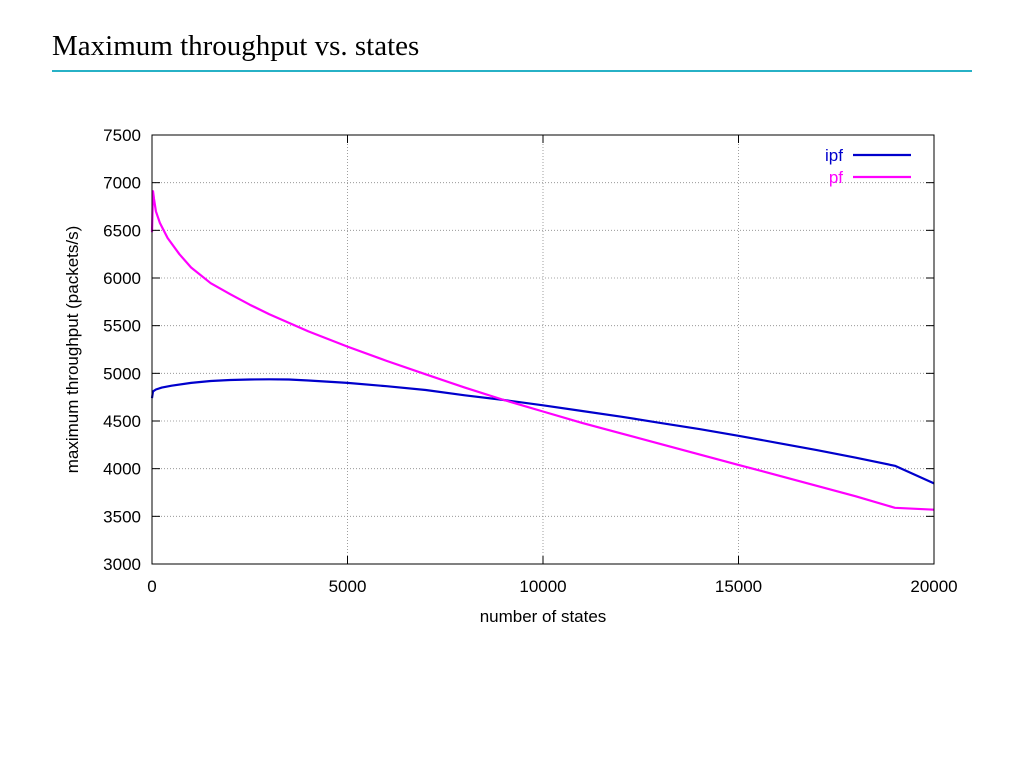  What do you see at coordinates (122, 326) in the screenshot?
I see `y-tick-label: 5500` at bounding box center [122, 326].